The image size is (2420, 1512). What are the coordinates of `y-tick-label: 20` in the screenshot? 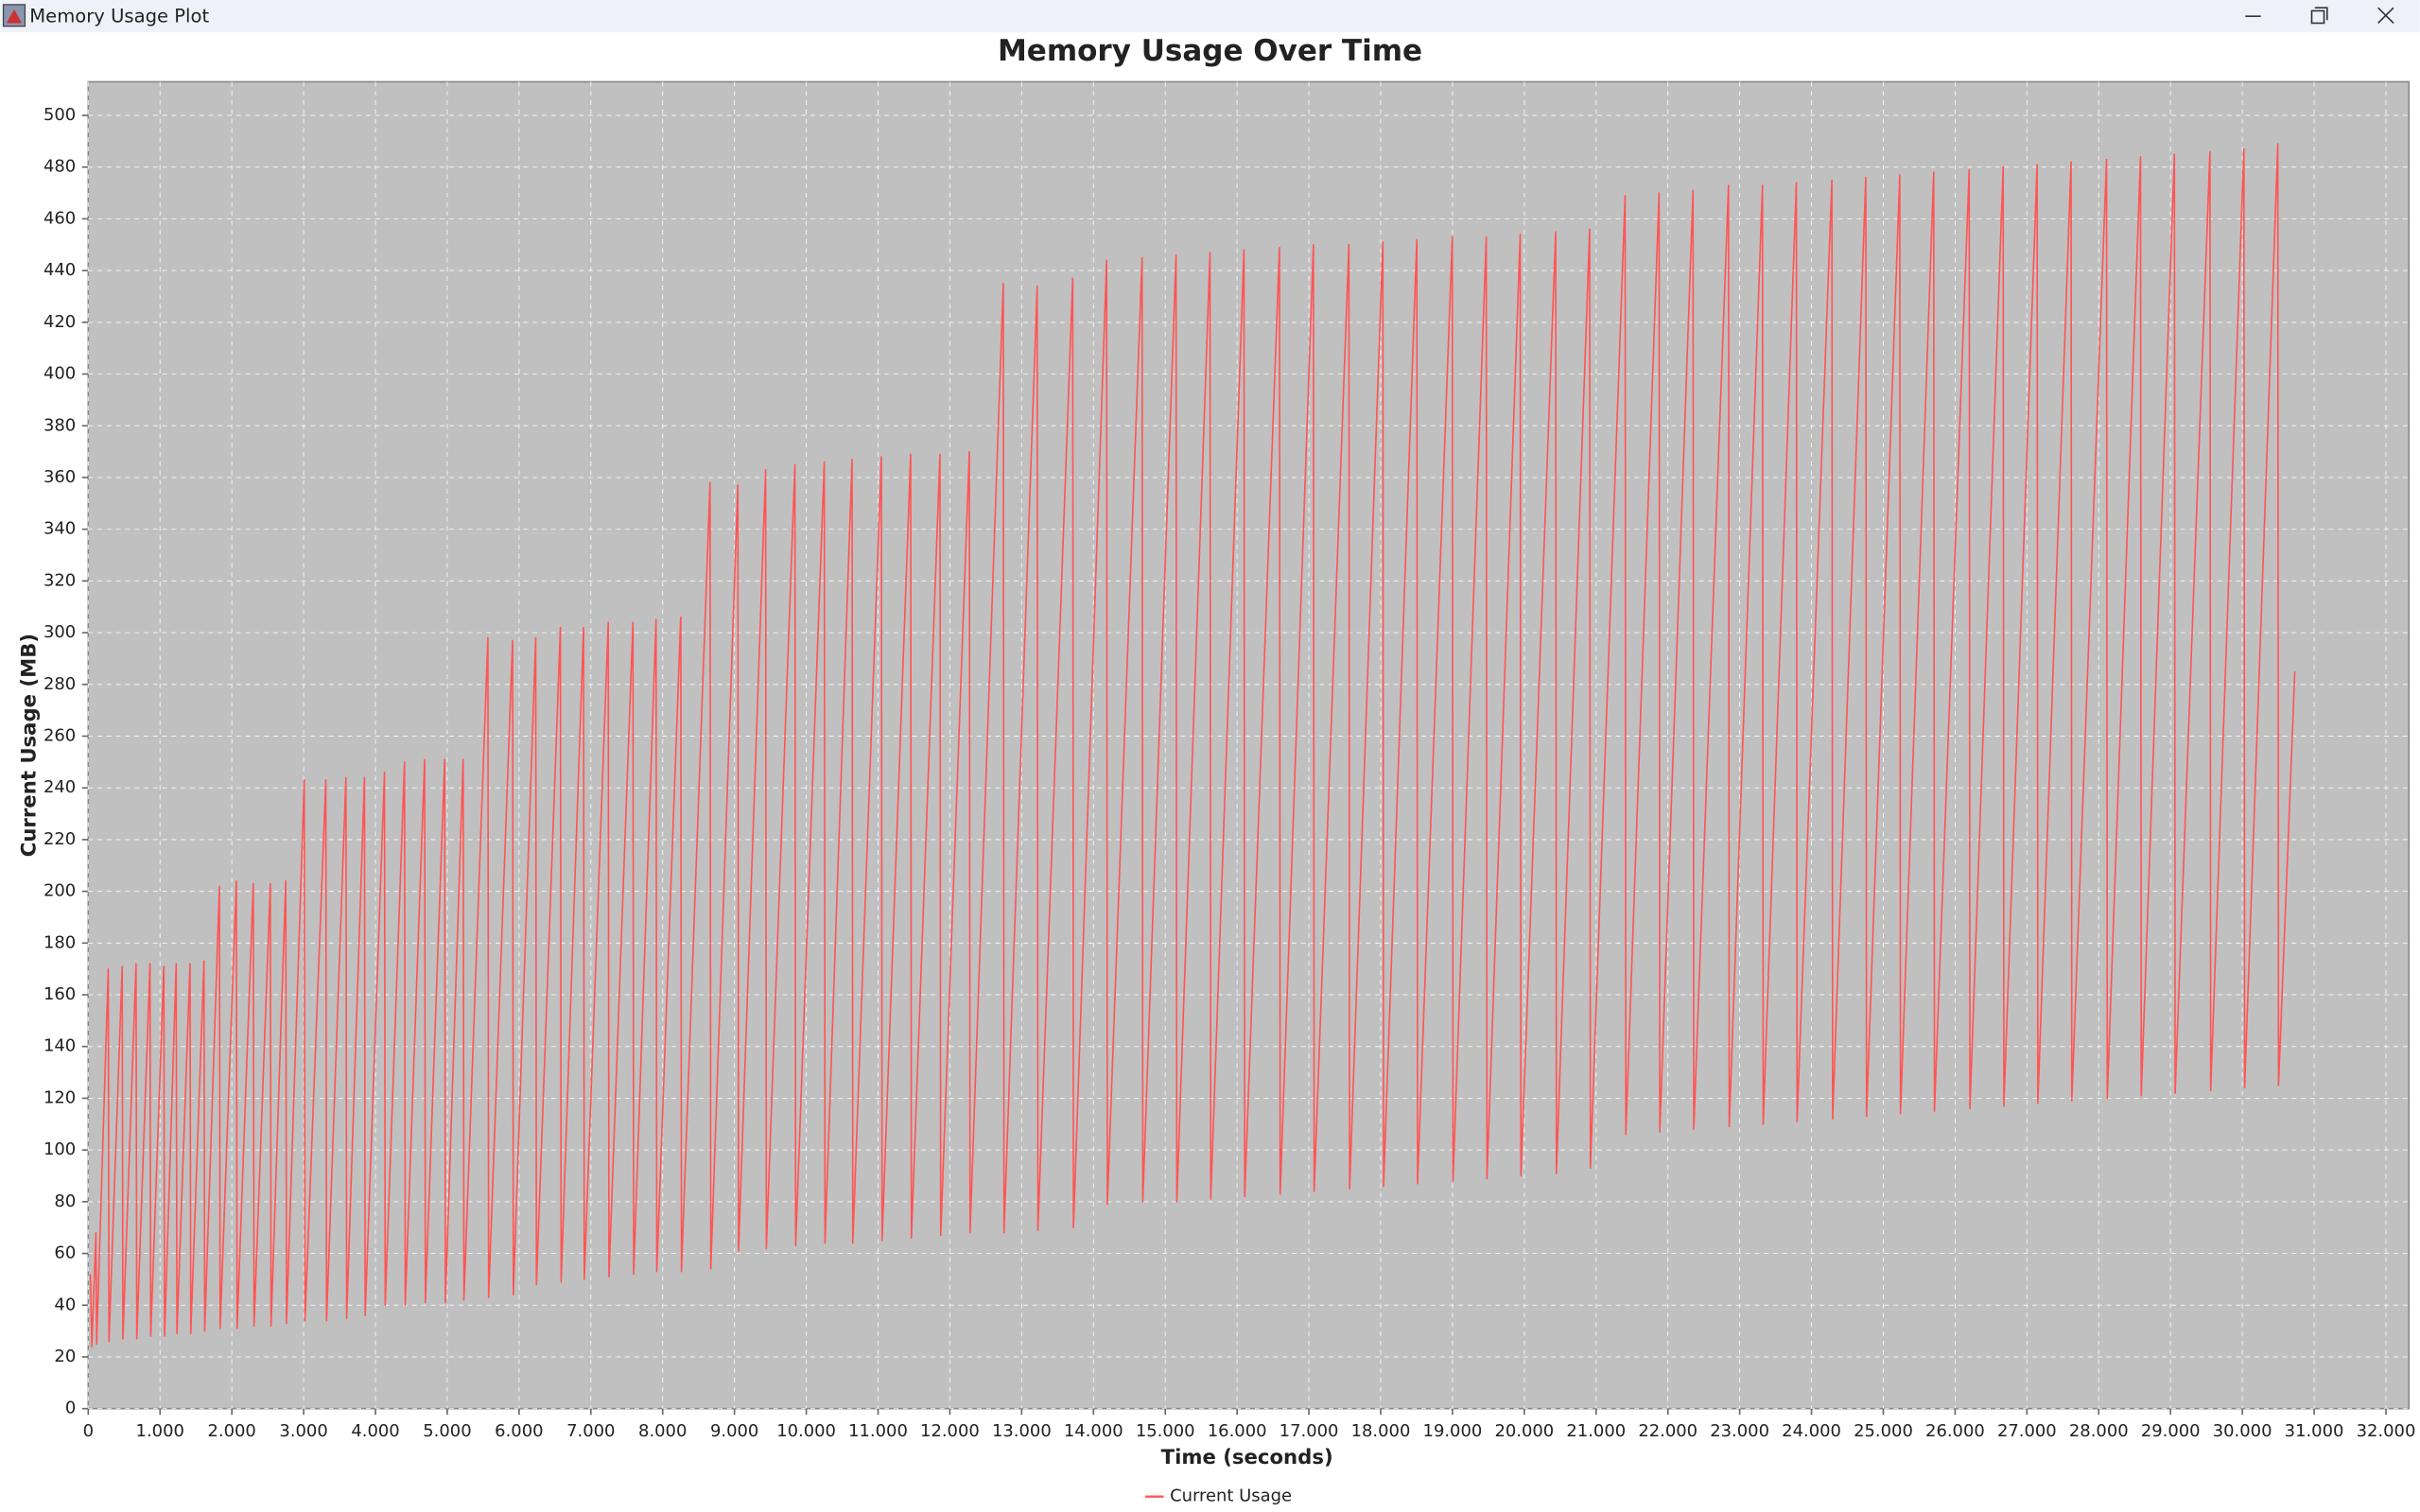 It's located at (65, 1356).